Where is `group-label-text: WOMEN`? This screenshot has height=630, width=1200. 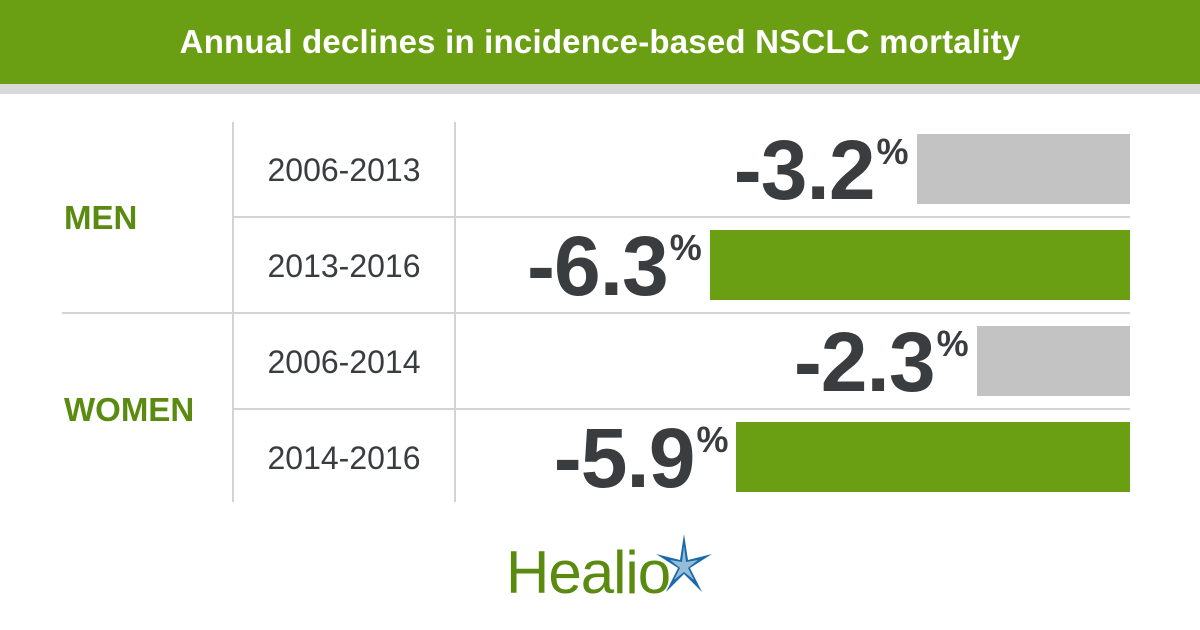 group-label-text: WOMEN is located at coordinates (129, 409).